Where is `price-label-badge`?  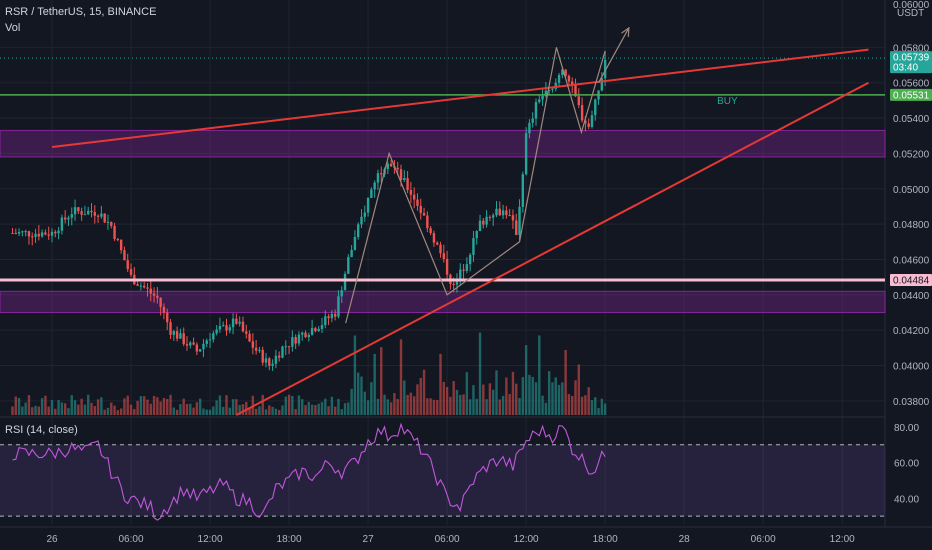
price-label-badge is located at coordinates (911, 94).